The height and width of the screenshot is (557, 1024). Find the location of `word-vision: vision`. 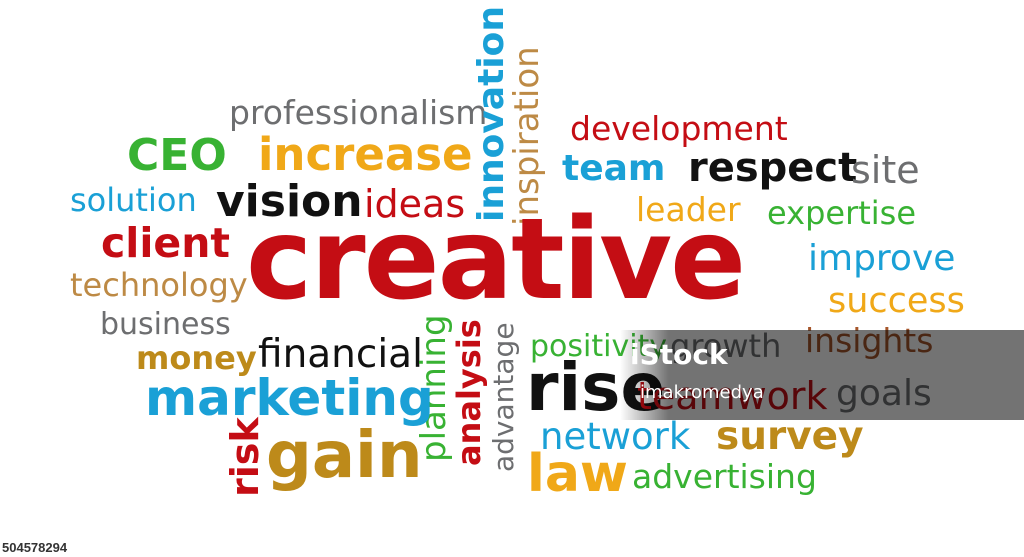

word-vision: vision is located at coordinates (289, 201).